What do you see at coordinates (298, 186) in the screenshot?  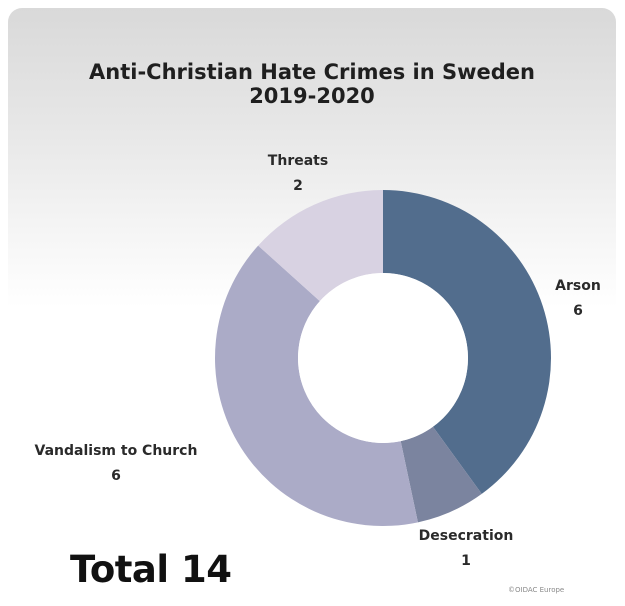 I see `slice-value-label: 2` at bounding box center [298, 186].